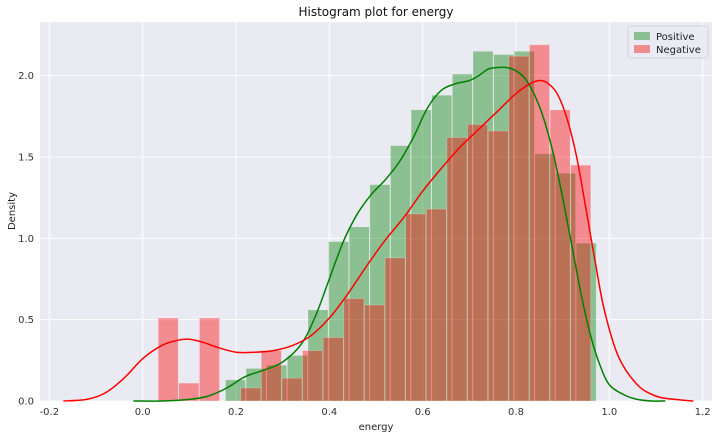  I want to click on y-tick-label: 0.5, so click(26, 320).